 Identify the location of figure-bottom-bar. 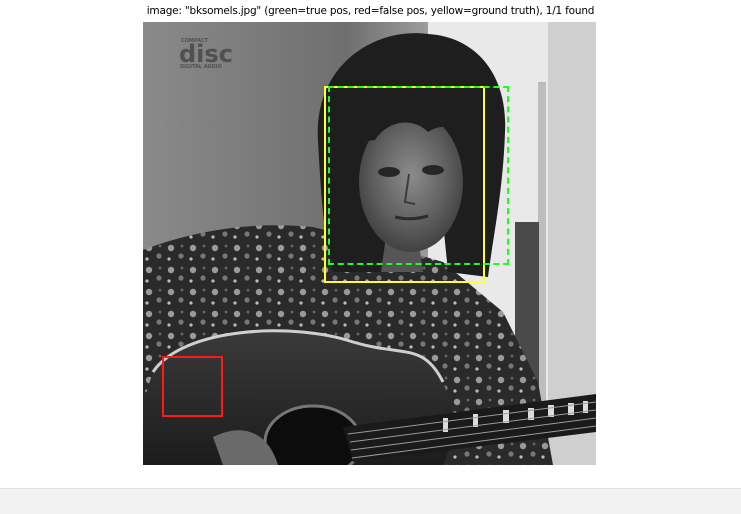
(370, 501).